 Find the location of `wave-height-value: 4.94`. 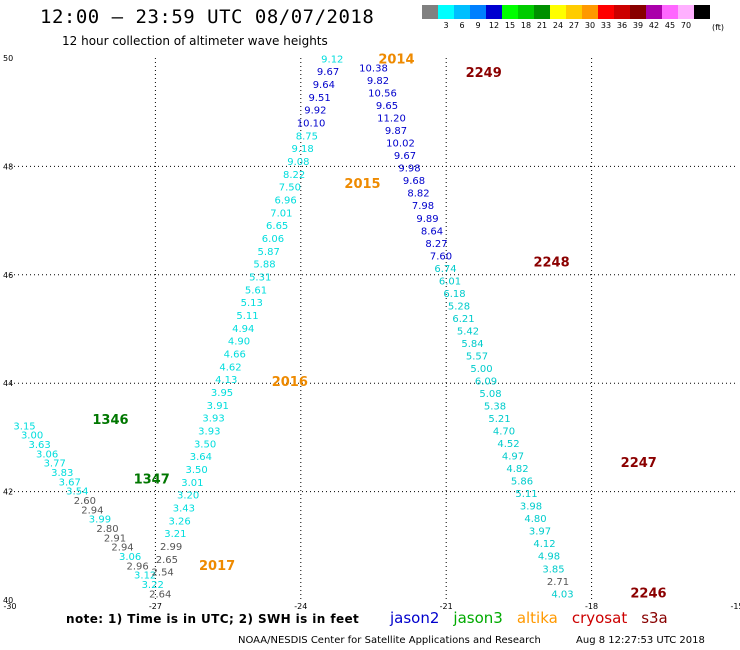

wave-height-value: 4.94 is located at coordinates (243, 329).